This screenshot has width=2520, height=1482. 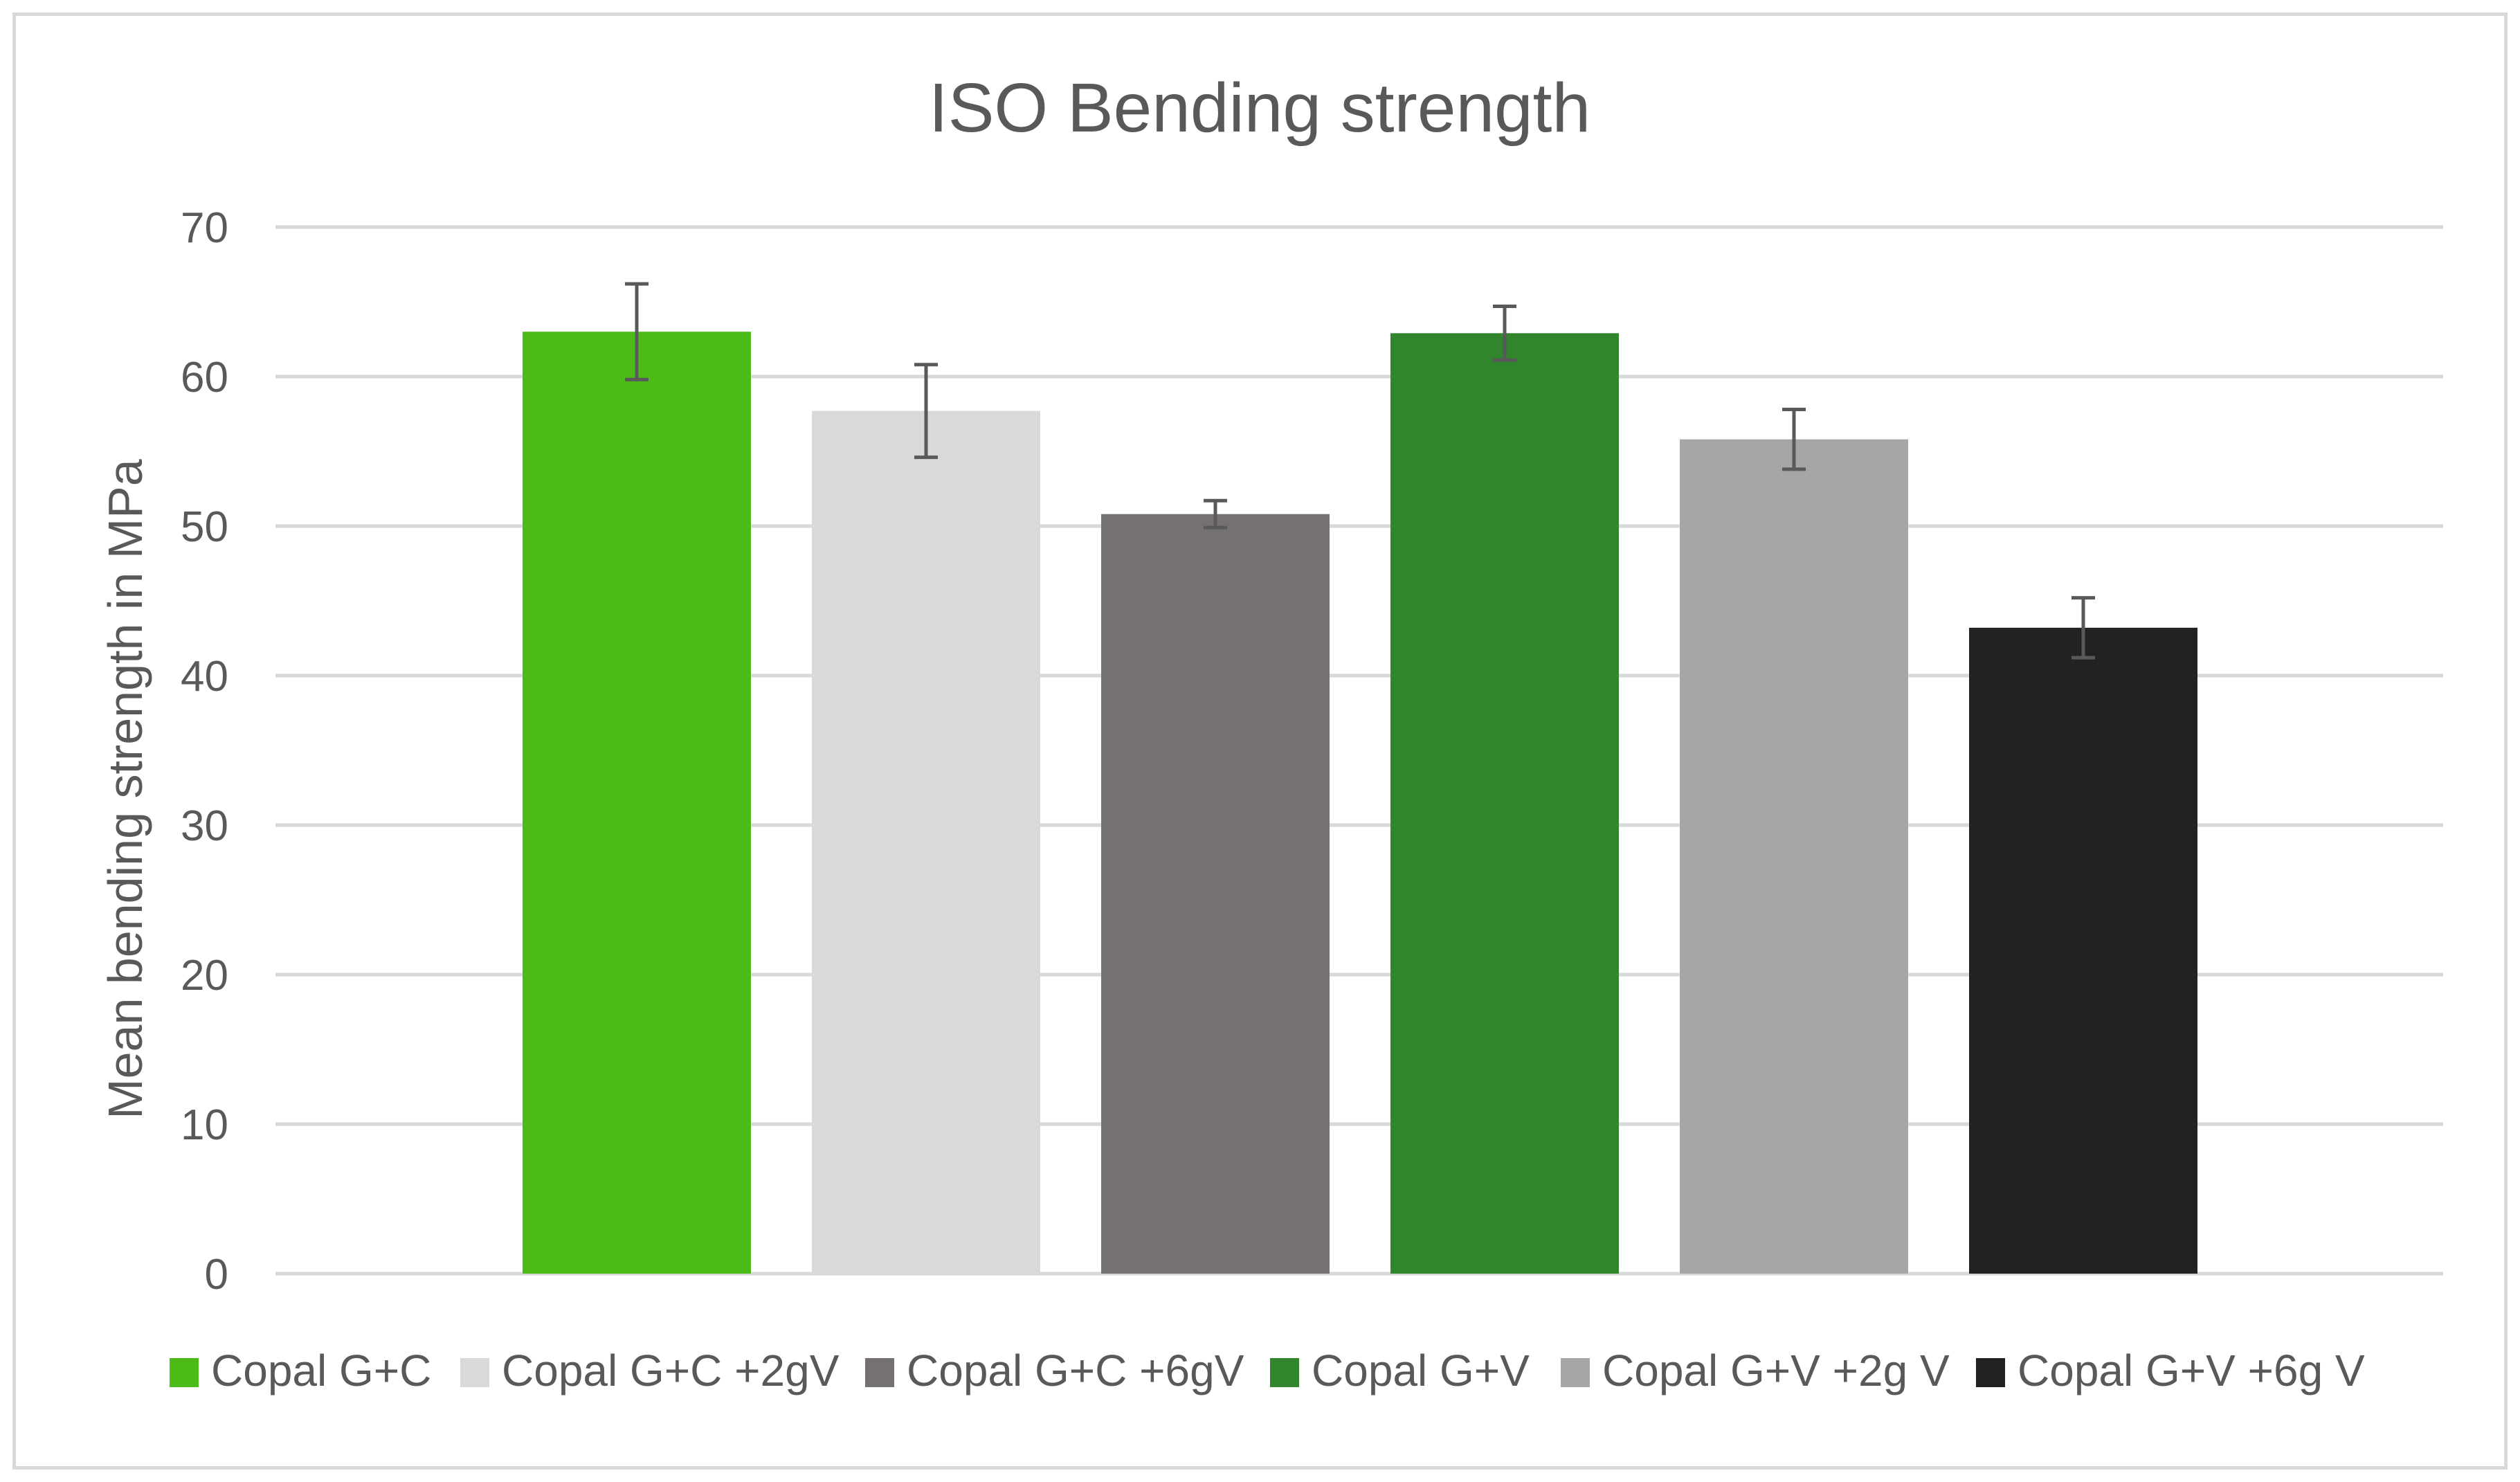 What do you see at coordinates (1776, 1370) in the screenshot?
I see `legend-label: Copal G+V +2g V` at bounding box center [1776, 1370].